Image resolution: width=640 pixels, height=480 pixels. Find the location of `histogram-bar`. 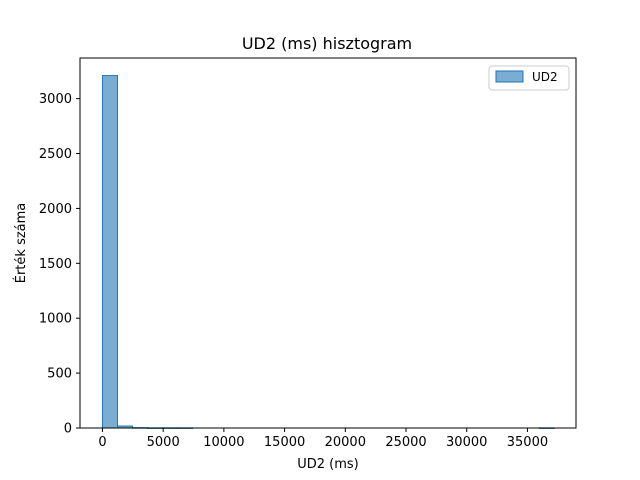

histogram-bar is located at coordinates (110, 252).